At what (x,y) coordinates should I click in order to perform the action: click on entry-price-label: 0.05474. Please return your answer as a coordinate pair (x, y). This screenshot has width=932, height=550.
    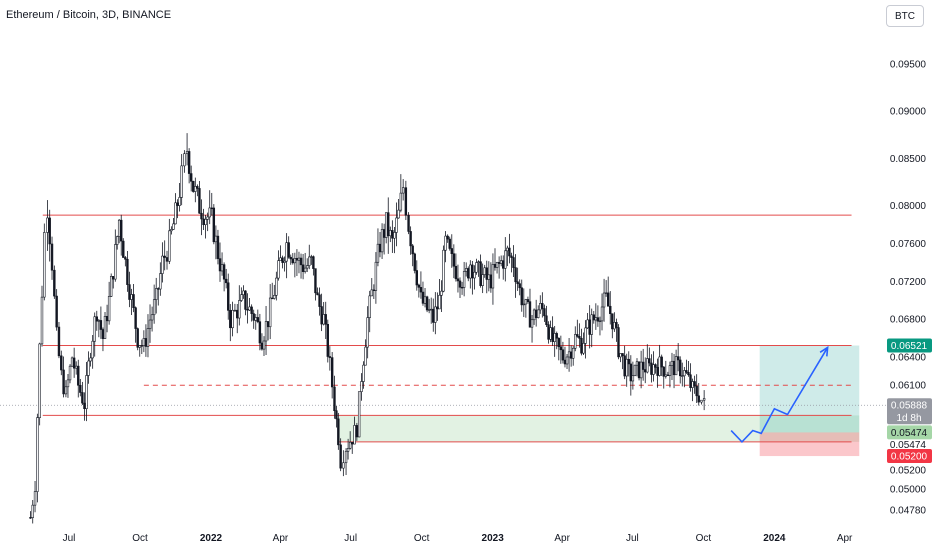
    Looking at the image, I should click on (909, 433).